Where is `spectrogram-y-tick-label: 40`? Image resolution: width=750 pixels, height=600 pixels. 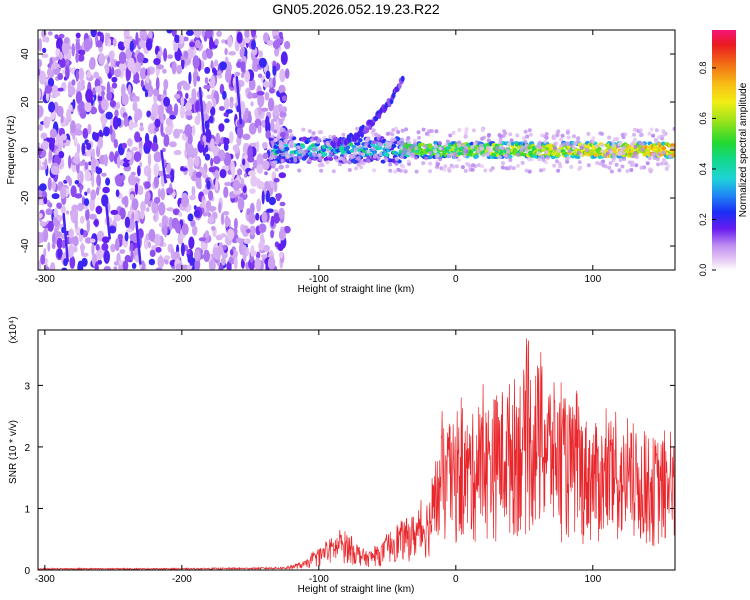
spectrogram-y-tick-label: 40 is located at coordinates (25, 54).